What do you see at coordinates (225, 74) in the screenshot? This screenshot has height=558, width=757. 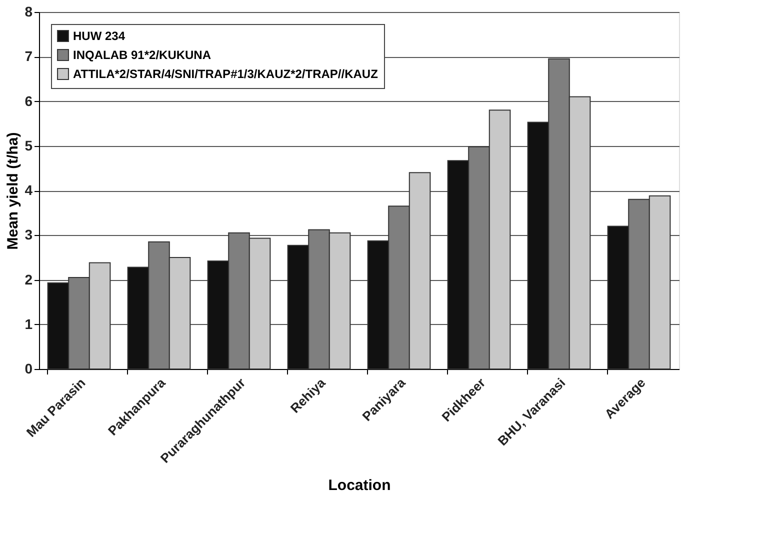 I see `legend-label: ATTILA*2/STAR/4/SNI/TRAP#1/3/KAUZ*2/TRAP//KAUZ` at bounding box center [225, 74].